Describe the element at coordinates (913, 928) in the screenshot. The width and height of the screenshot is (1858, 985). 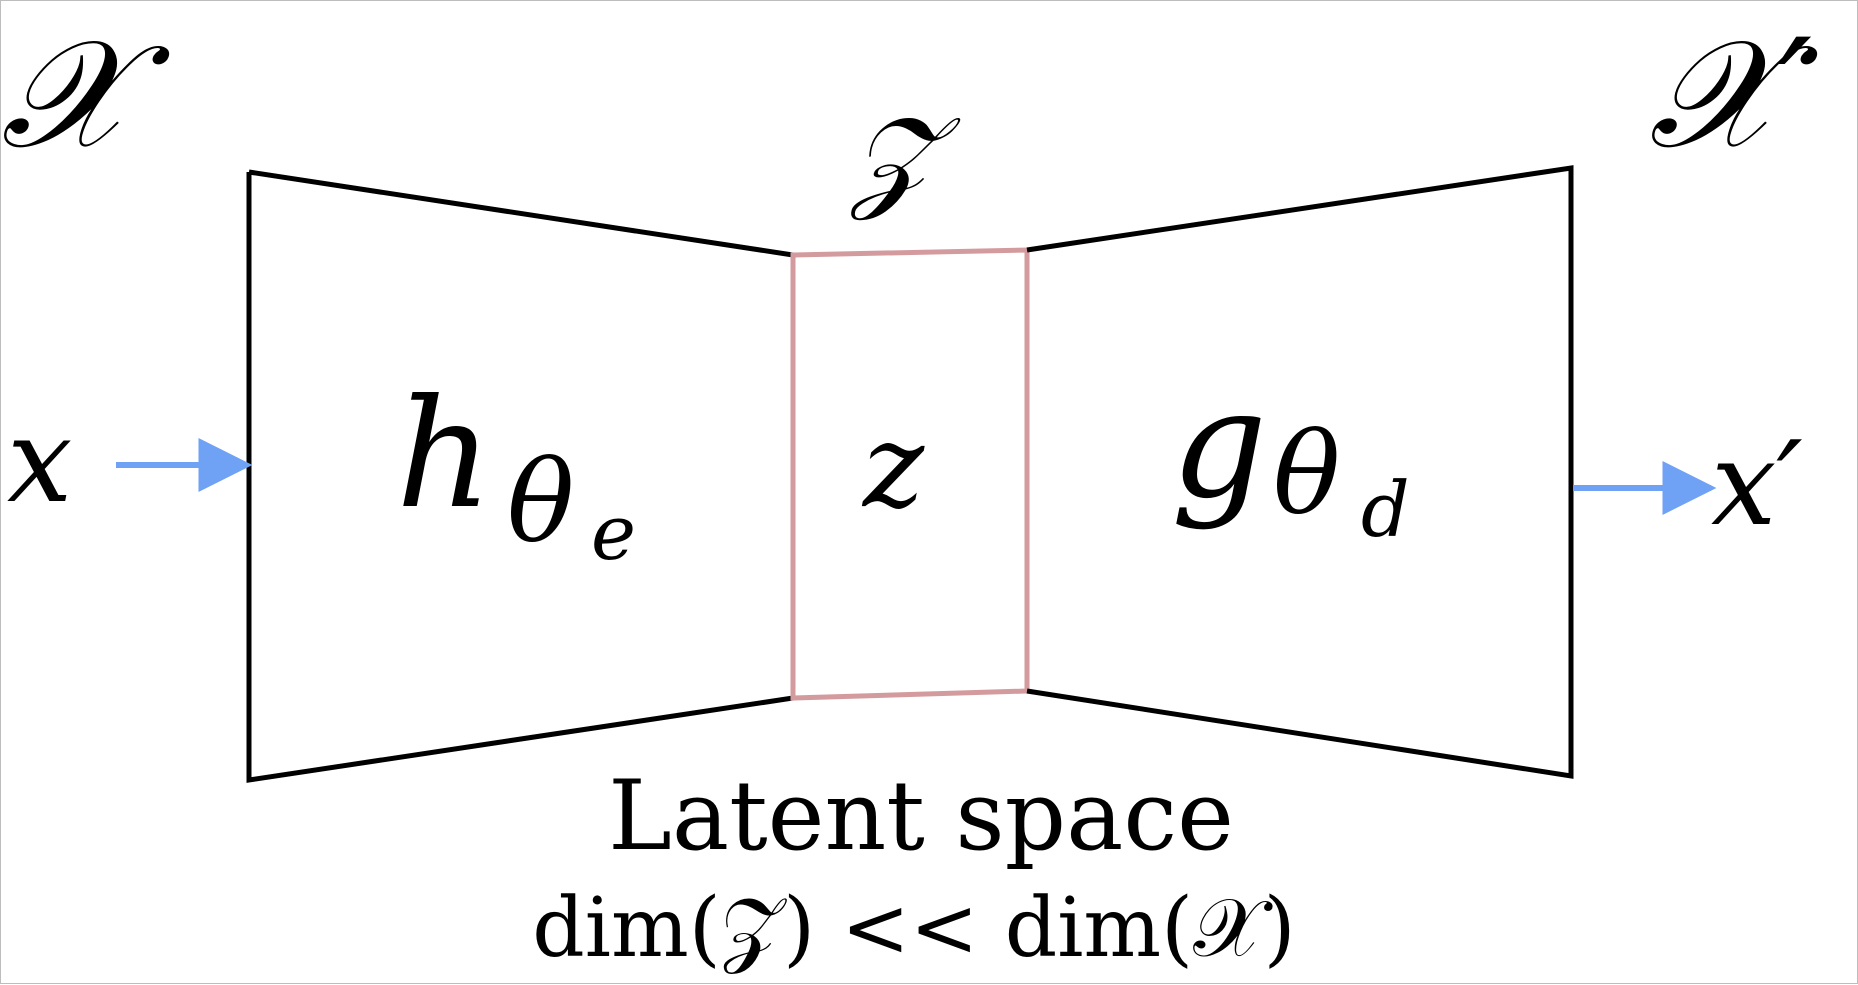
I see `caption-line-2: dim(𝒵) << dim(𝒳)` at that location.